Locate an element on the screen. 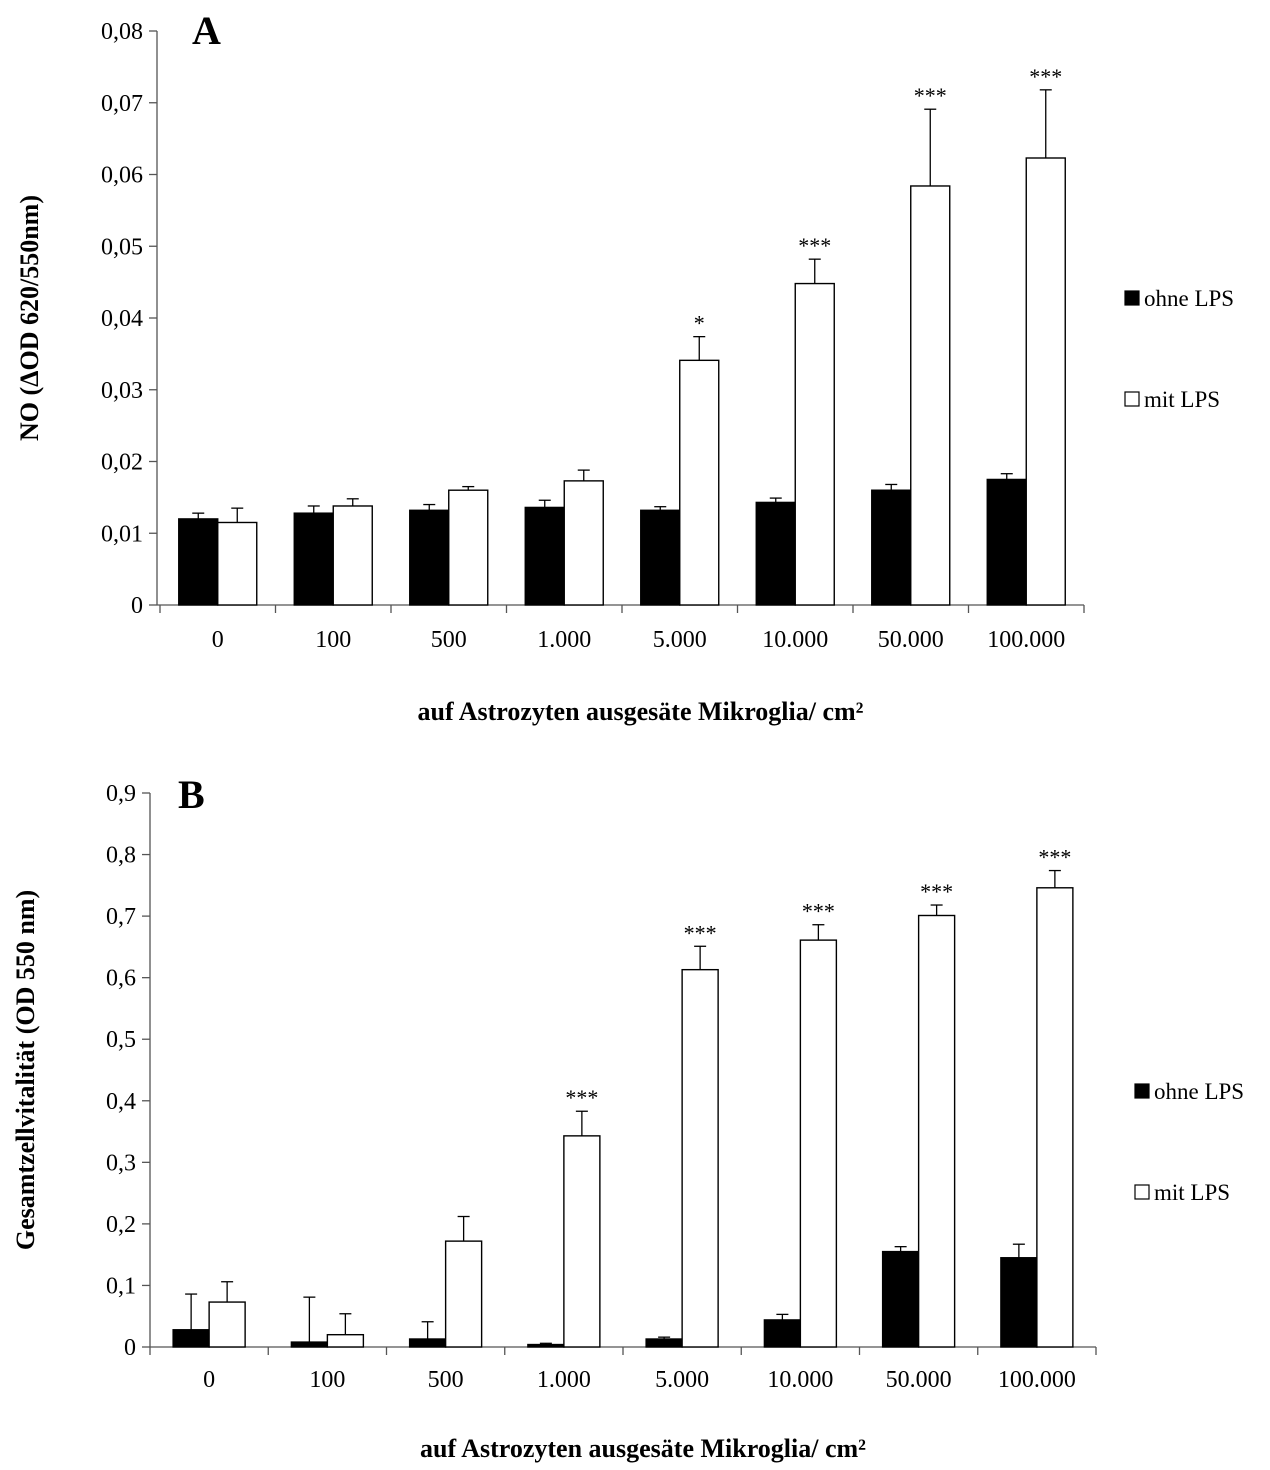 The width and height of the screenshot is (1270, 1470). y-tick-label: 0,02 is located at coordinates (122, 463).